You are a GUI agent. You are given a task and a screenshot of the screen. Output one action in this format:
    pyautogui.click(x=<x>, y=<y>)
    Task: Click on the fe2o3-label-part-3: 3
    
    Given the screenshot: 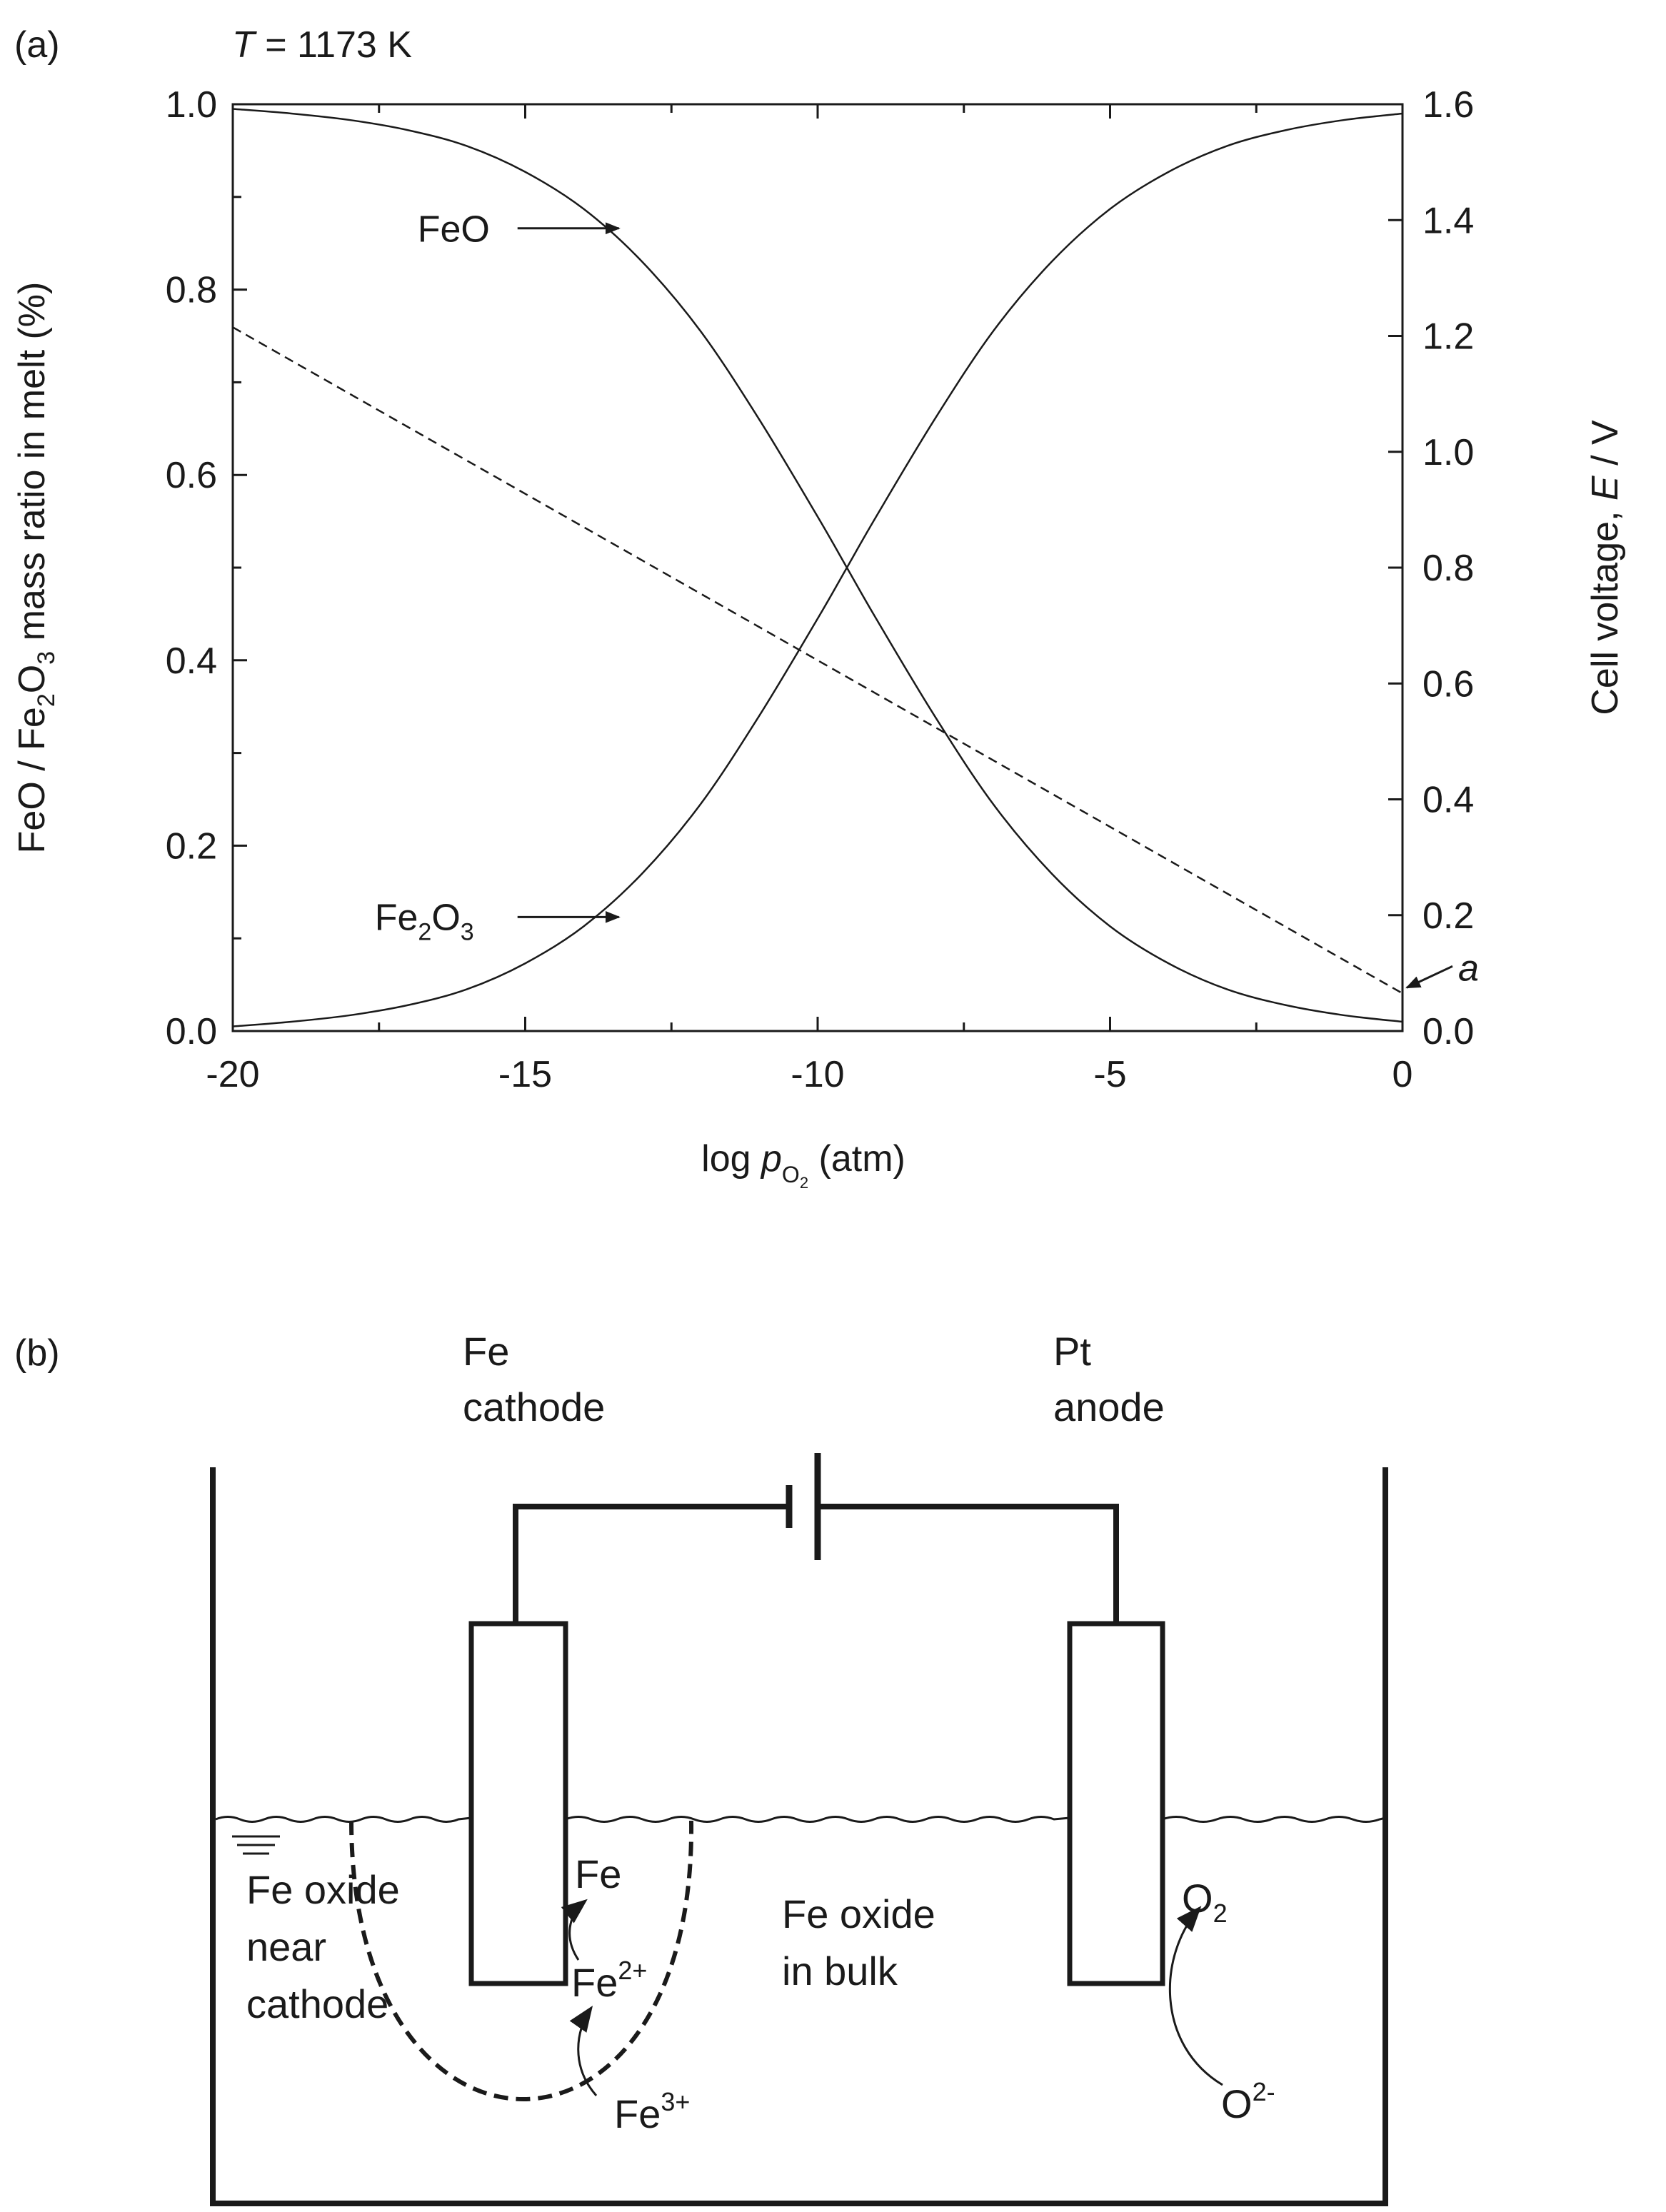 What is the action you would take?
    pyautogui.click(x=467, y=932)
    